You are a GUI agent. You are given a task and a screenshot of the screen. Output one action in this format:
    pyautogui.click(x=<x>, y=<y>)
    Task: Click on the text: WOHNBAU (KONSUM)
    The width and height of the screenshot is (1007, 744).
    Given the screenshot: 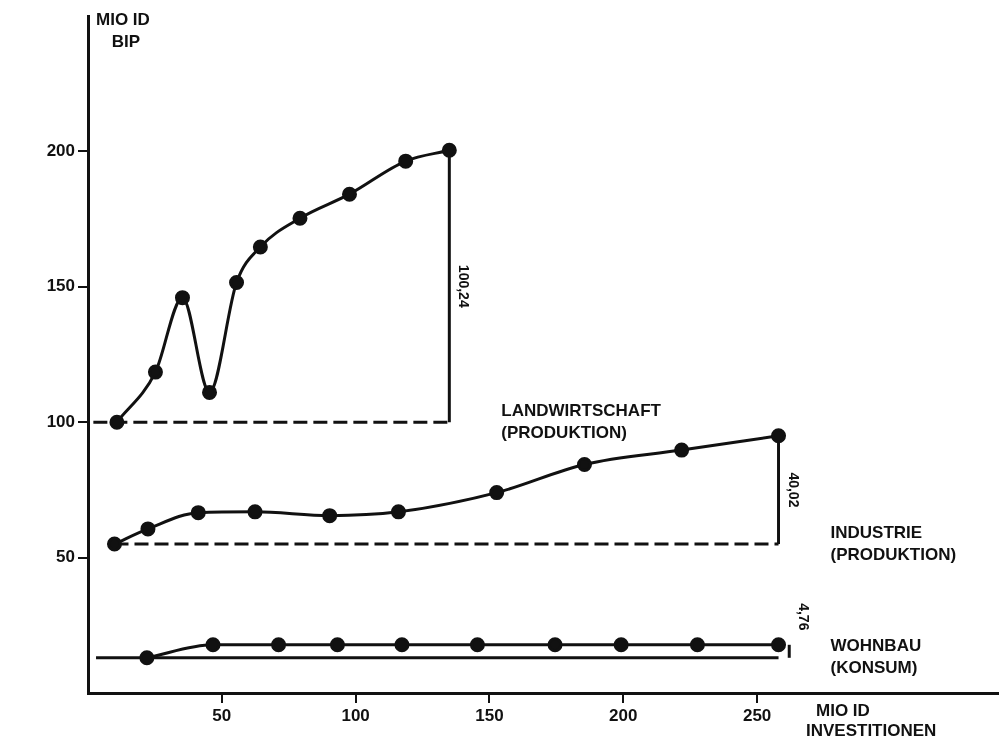 What is the action you would take?
    pyautogui.click(x=876, y=657)
    